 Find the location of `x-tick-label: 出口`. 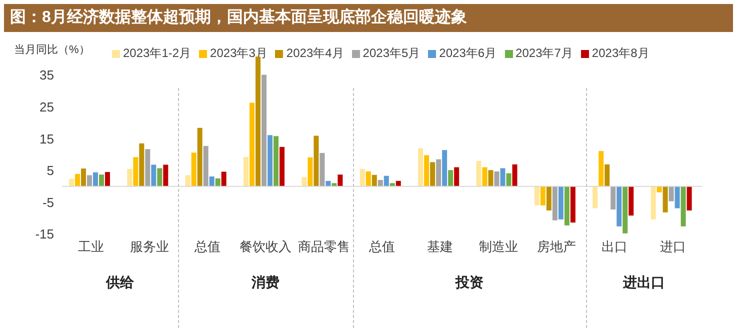

x-tick-label: 出口 is located at coordinates (615, 246).